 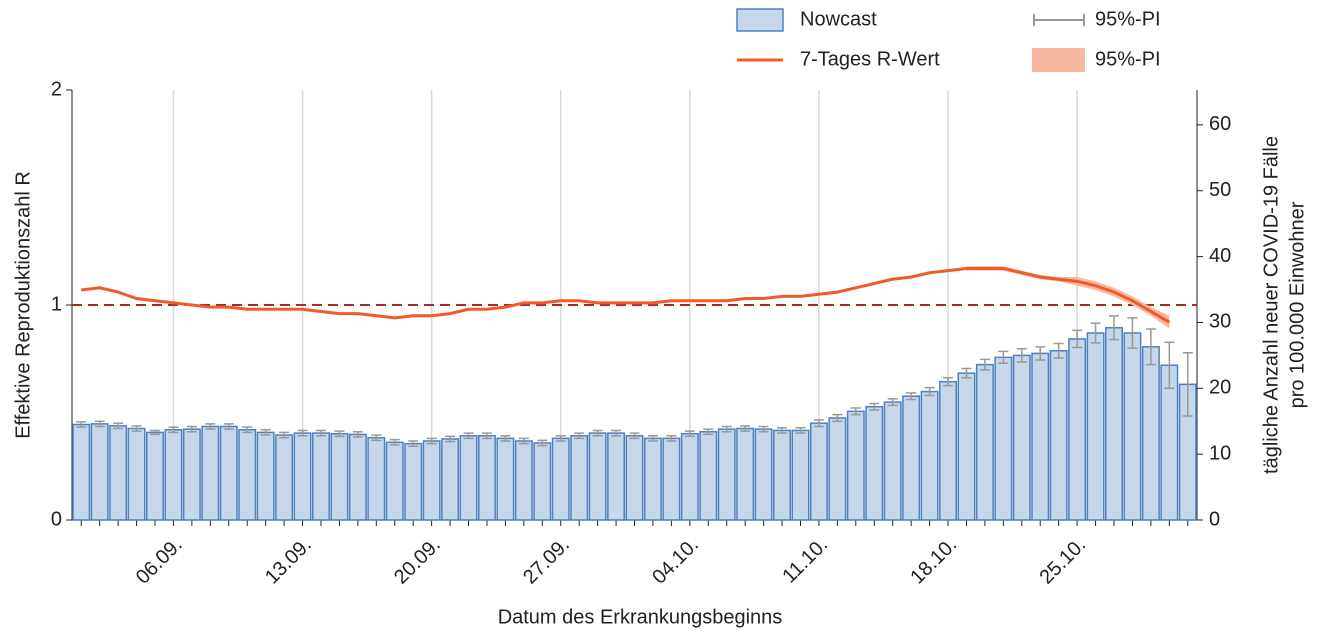 I want to click on x-tick-label: 11.10., so click(x=805, y=561).